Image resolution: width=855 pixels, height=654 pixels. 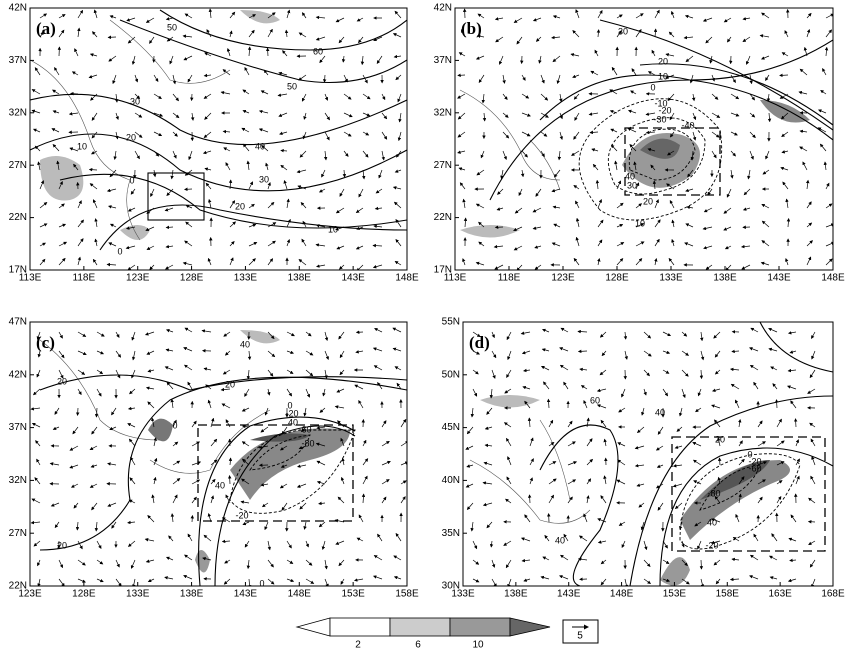 I want to click on y-tick-label: 45N, so click(x=451, y=427).